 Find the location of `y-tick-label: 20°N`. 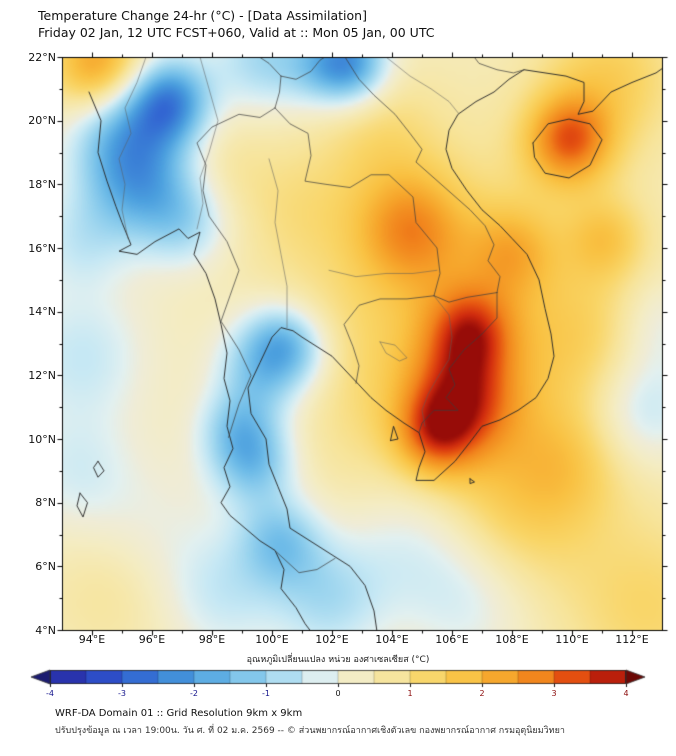

y-tick-label: 20°N is located at coordinates (42, 121).